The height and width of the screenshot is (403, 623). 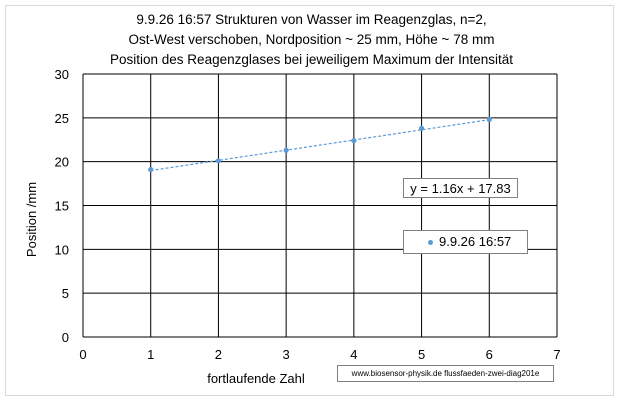 I want to click on legend-label: 9.9.26 16:57, so click(x=475, y=241).